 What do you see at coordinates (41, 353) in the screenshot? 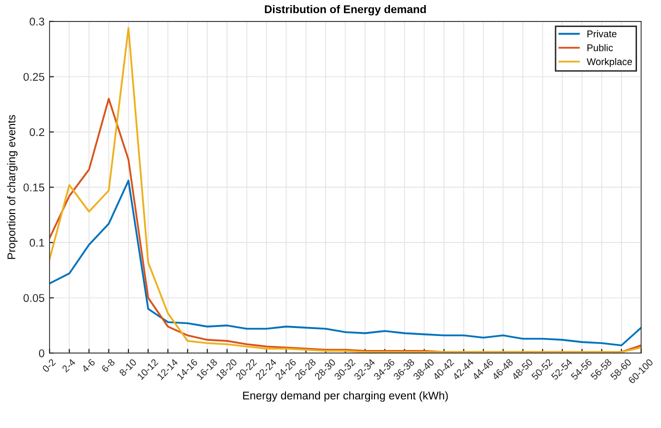
I see `y-tick-label: 0` at bounding box center [41, 353].